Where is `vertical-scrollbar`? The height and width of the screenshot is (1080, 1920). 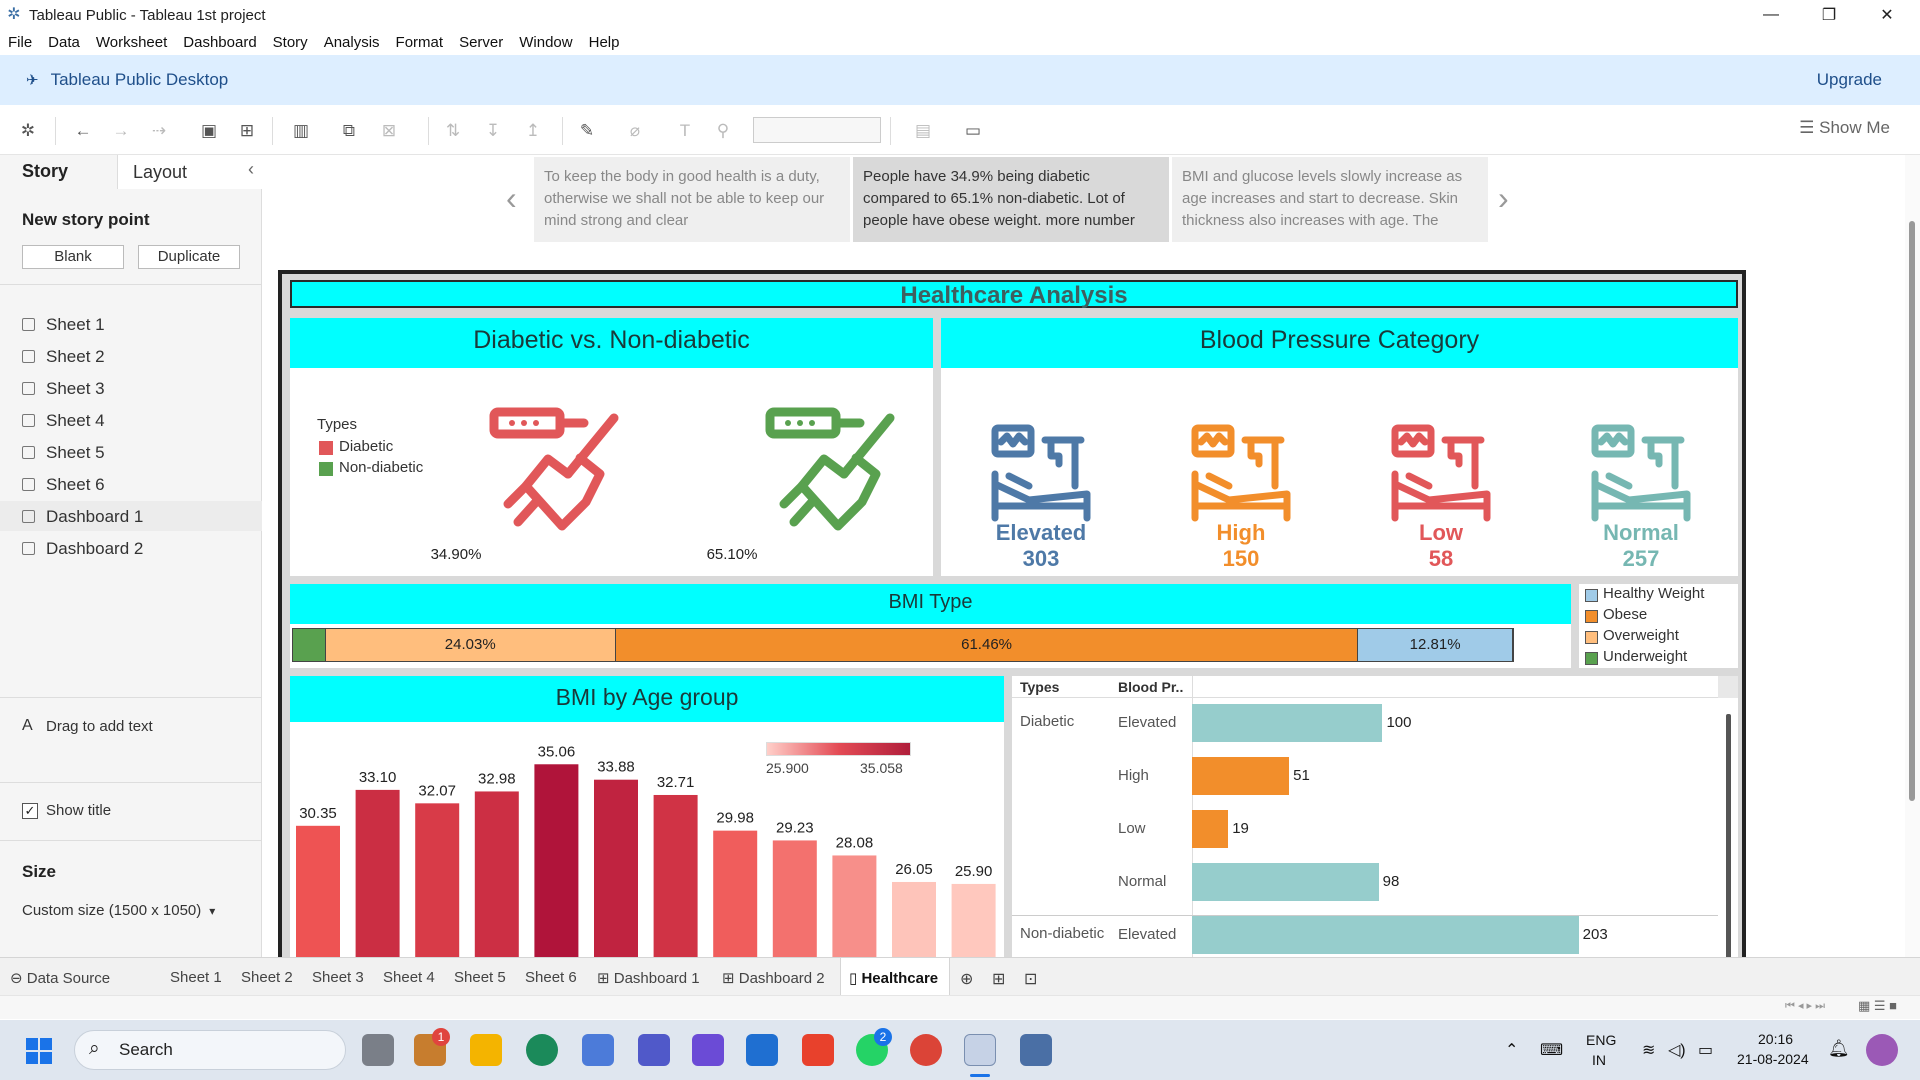 vertical-scrollbar is located at coordinates (1912, 556).